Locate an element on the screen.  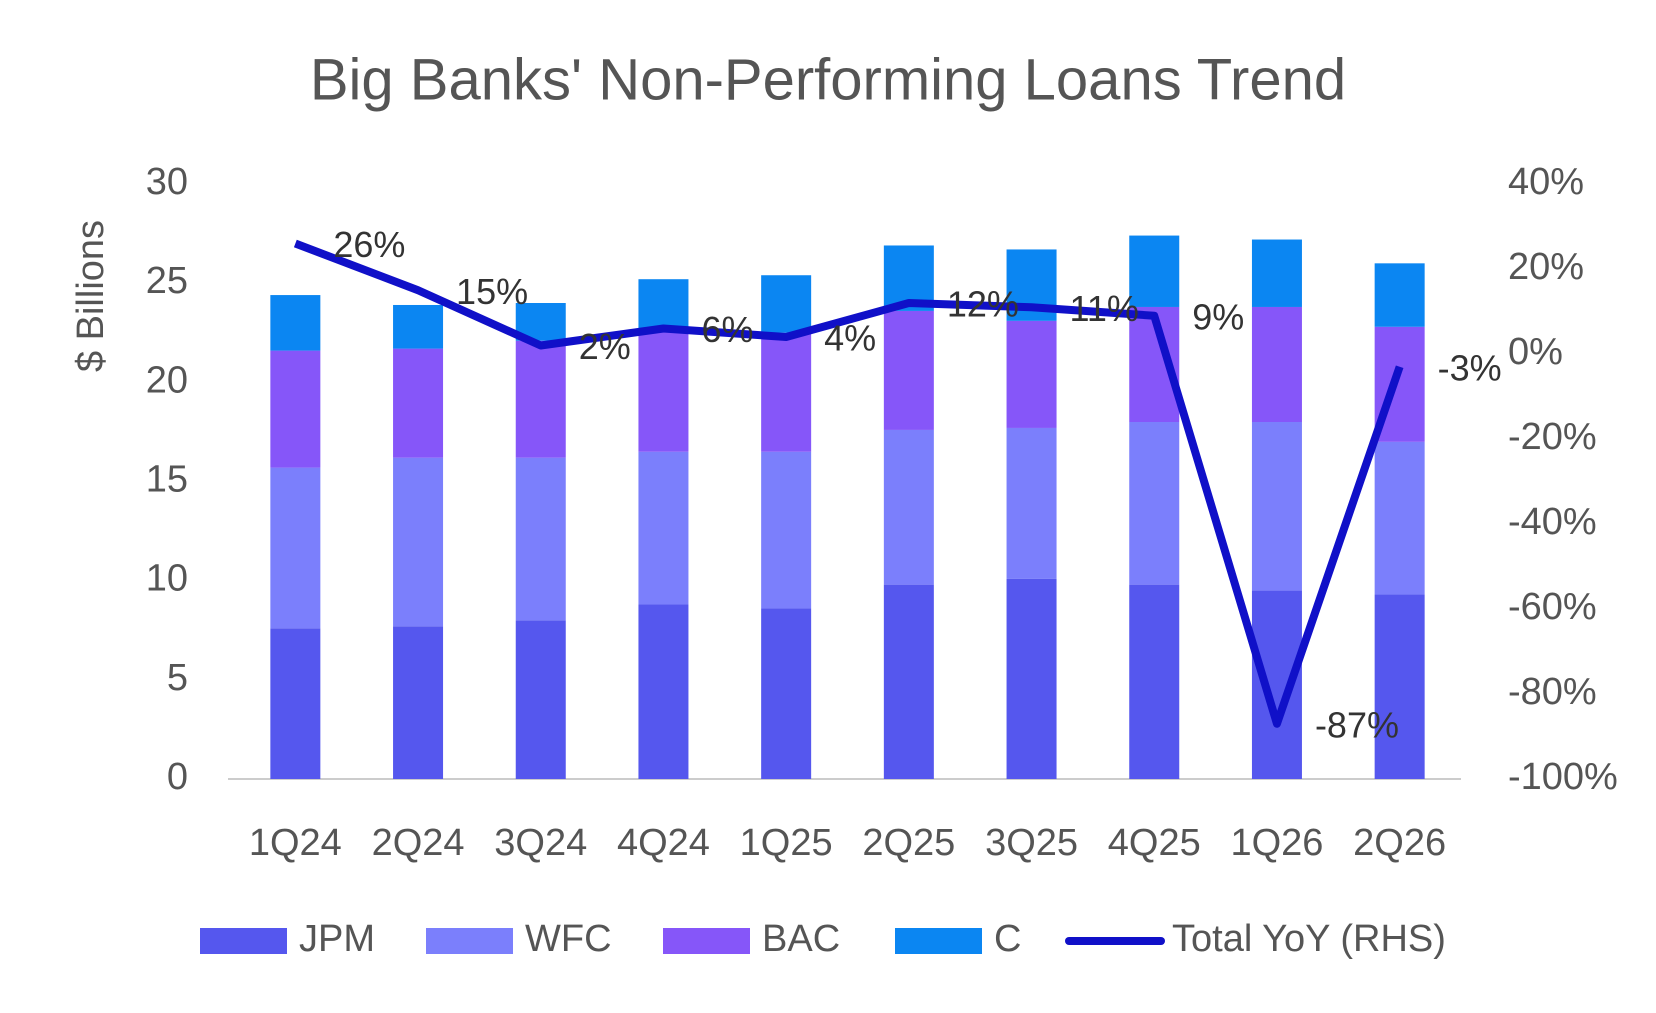
x-tick-label: 1Q25 is located at coordinates (786, 843).